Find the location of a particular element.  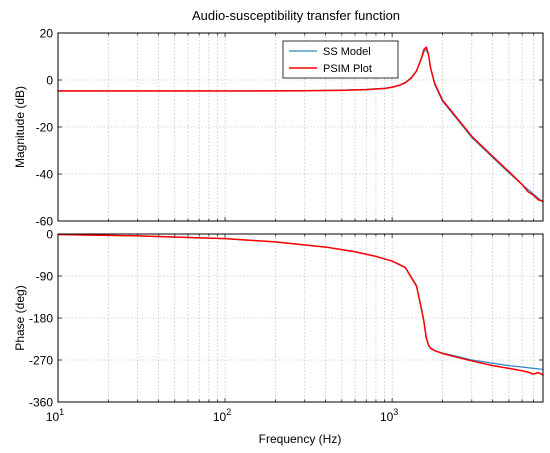

magnitude-y-ticks: 20 0 -20 -40 -60 is located at coordinates (45, 128).